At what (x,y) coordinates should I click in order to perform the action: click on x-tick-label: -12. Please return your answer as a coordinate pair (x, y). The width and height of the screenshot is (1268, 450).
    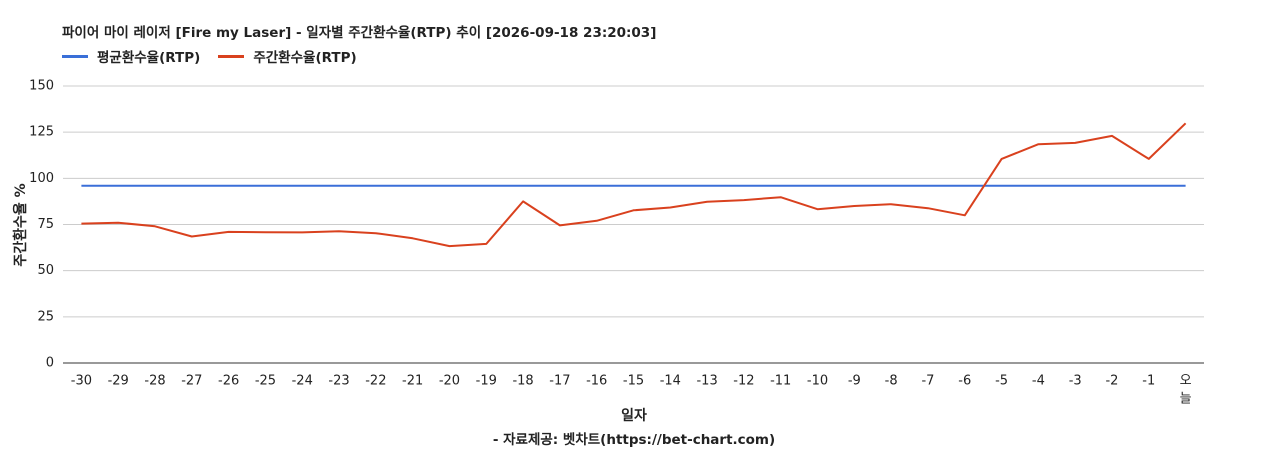
    Looking at the image, I should click on (743, 381).